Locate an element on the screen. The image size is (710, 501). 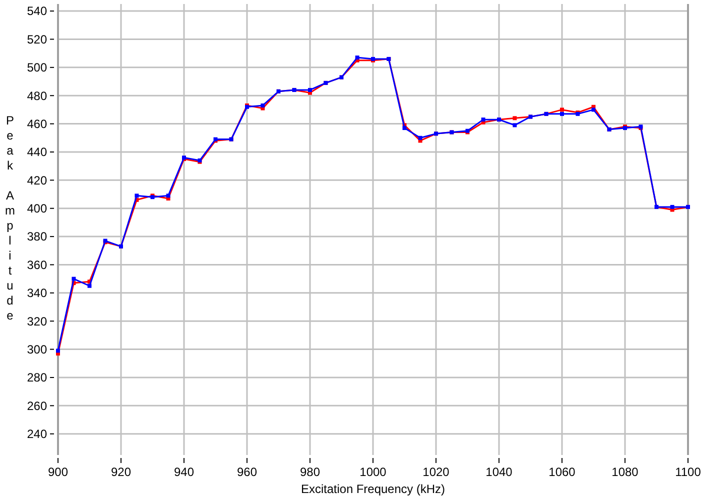
y-tick-label: 340 is located at coordinates (37, 293).